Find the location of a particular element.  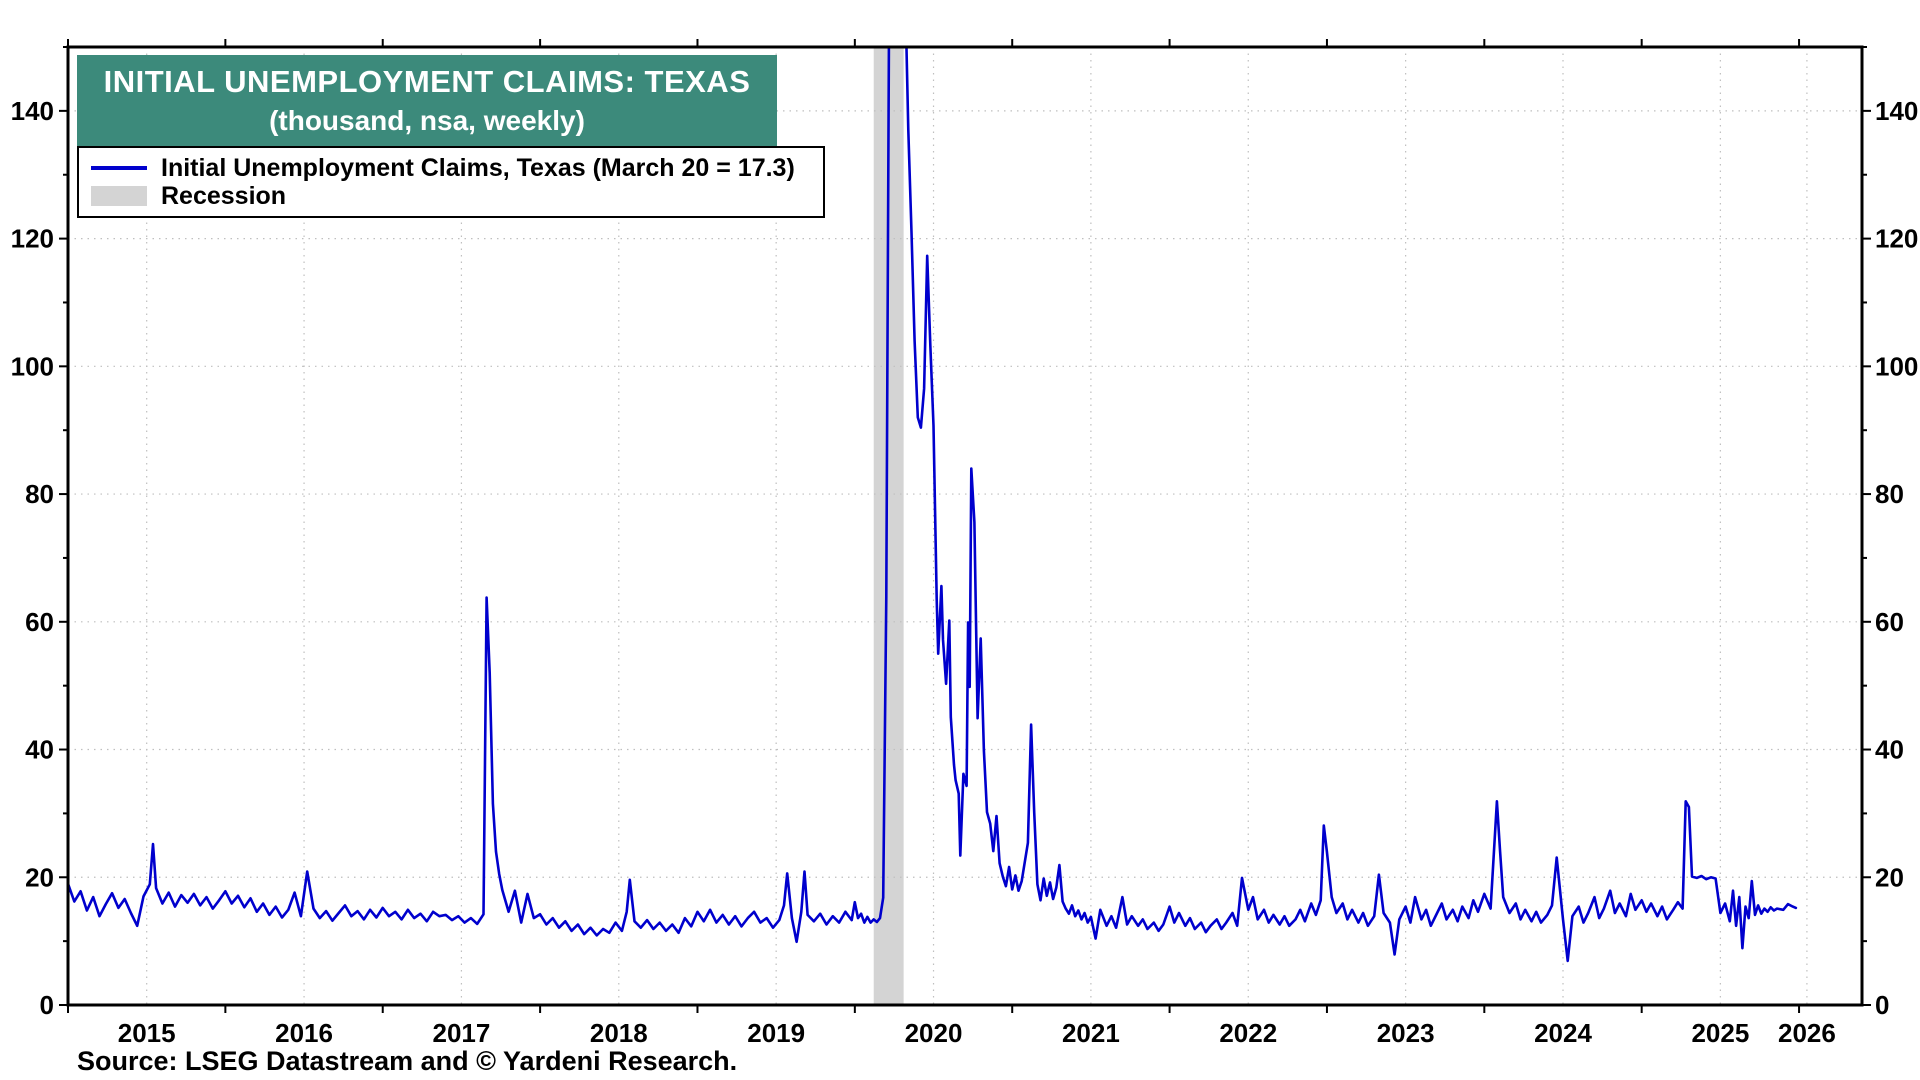

legend-item-recession: Recession is located at coordinates (451, 196).